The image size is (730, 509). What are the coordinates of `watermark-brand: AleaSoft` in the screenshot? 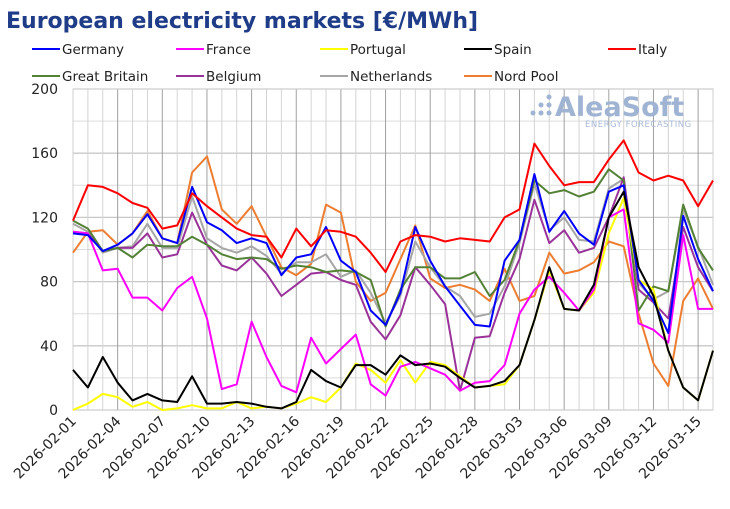 It's located at (619, 107).